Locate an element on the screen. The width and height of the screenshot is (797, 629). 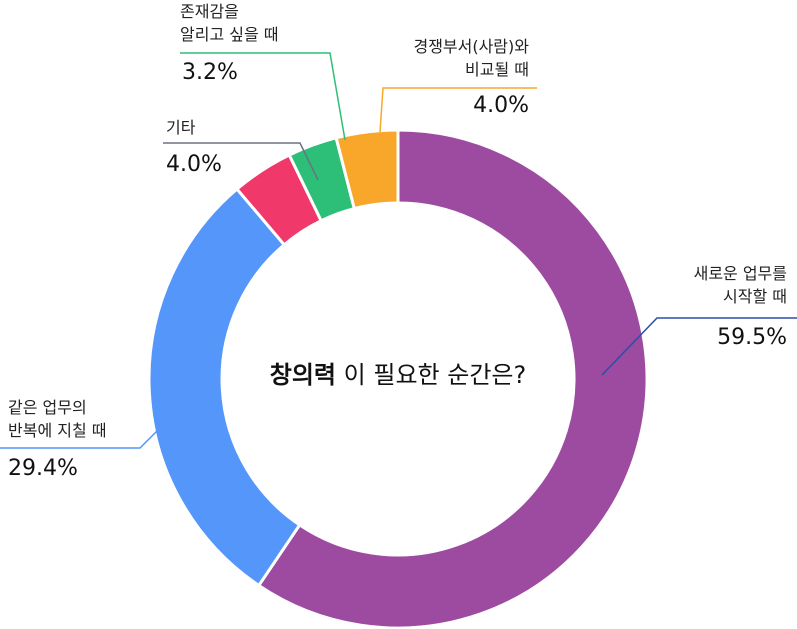
center-title-rest: 이 필요한 순간은? is located at coordinates (435, 375).